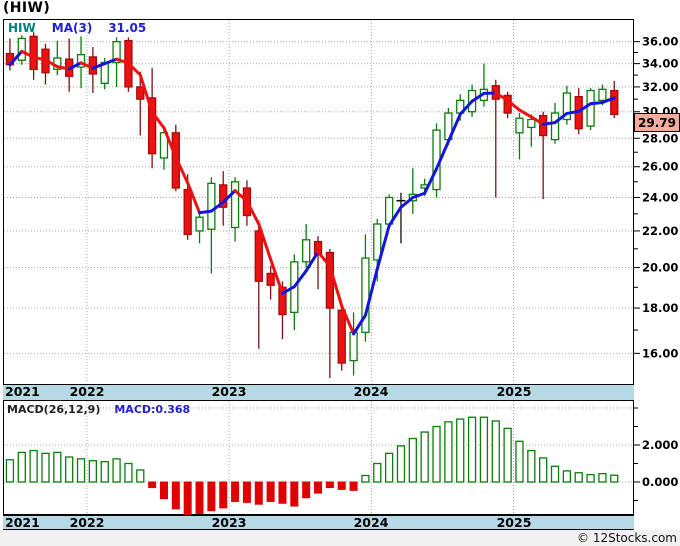 The width and height of the screenshot is (680, 546). I want to click on macd-legend: MACD(26,12,9) MACD:0.368, so click(98, 409).